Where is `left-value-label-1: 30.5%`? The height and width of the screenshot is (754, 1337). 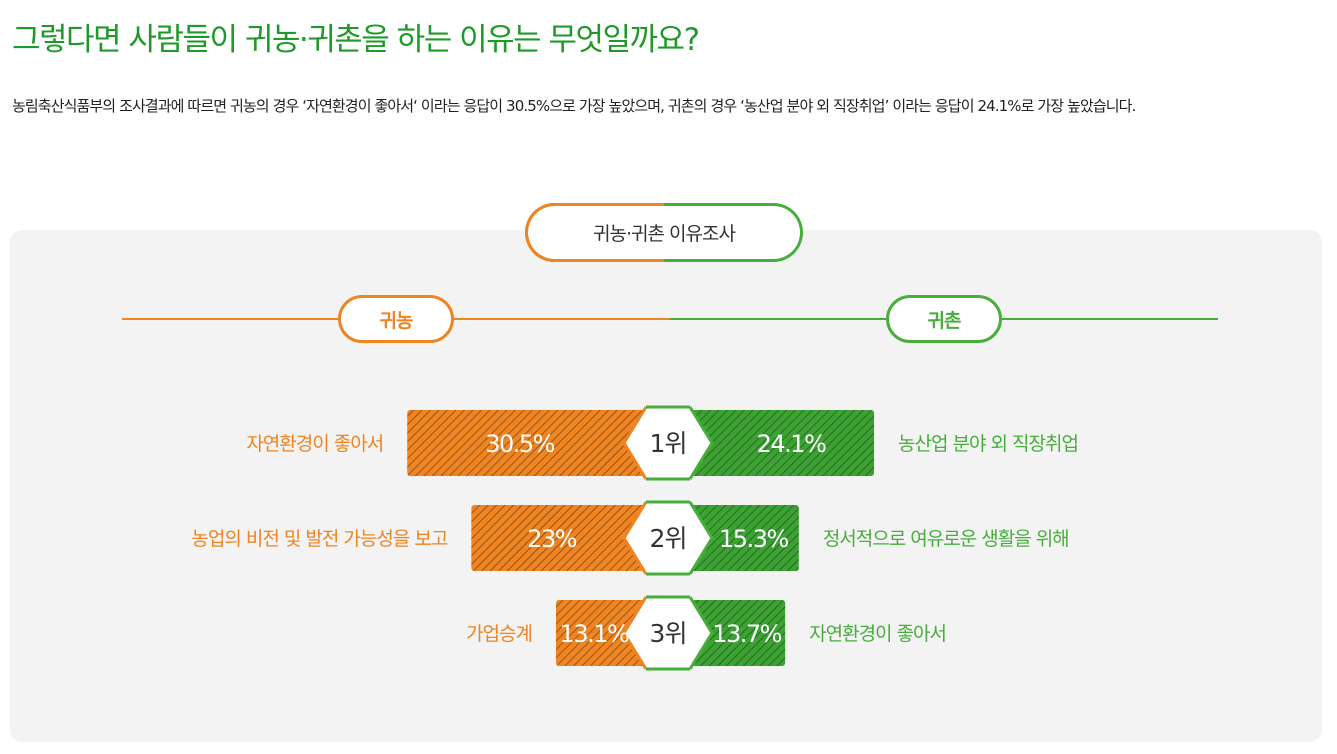 left-value-label-1: 30.5% is located at coordinates (519, 444).